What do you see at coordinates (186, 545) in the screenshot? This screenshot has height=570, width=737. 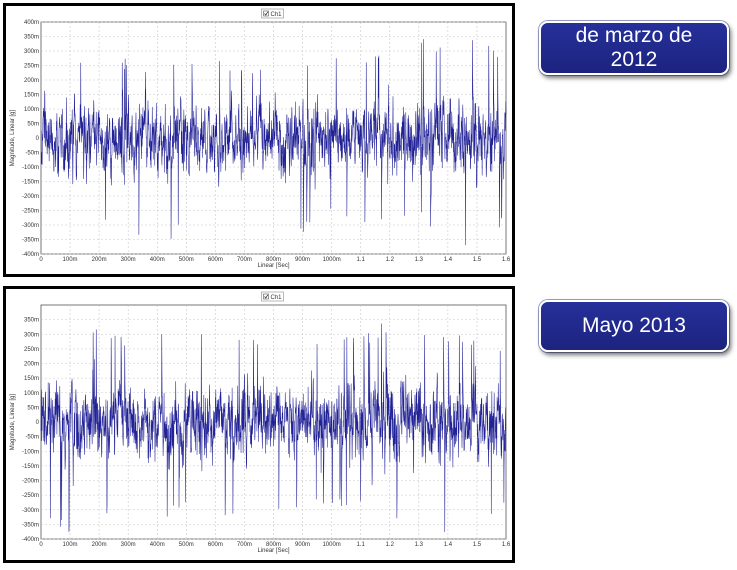 I see `chart-2-xtick-label: 500m` at bounding box center [186, 545].